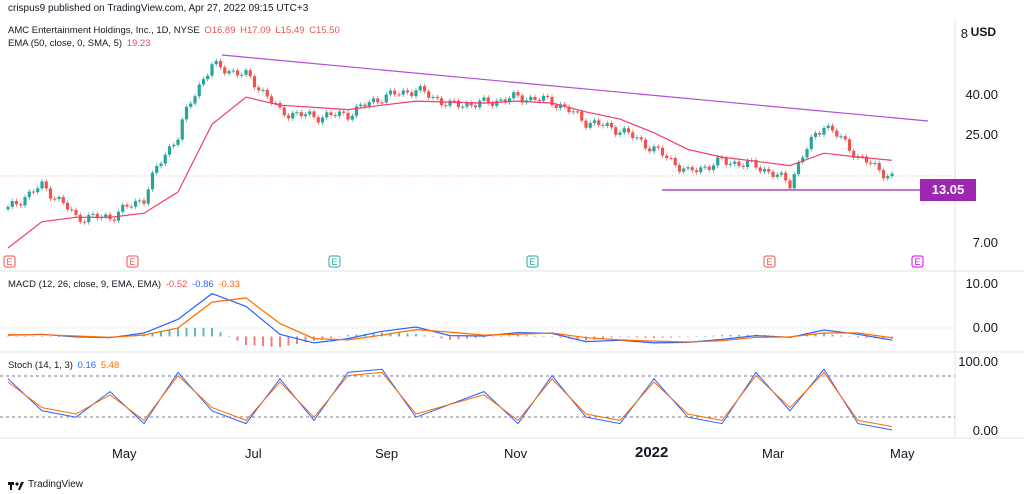 The image size is (1024, 494). I want to click on stoch-d-line, so click(450, 399).